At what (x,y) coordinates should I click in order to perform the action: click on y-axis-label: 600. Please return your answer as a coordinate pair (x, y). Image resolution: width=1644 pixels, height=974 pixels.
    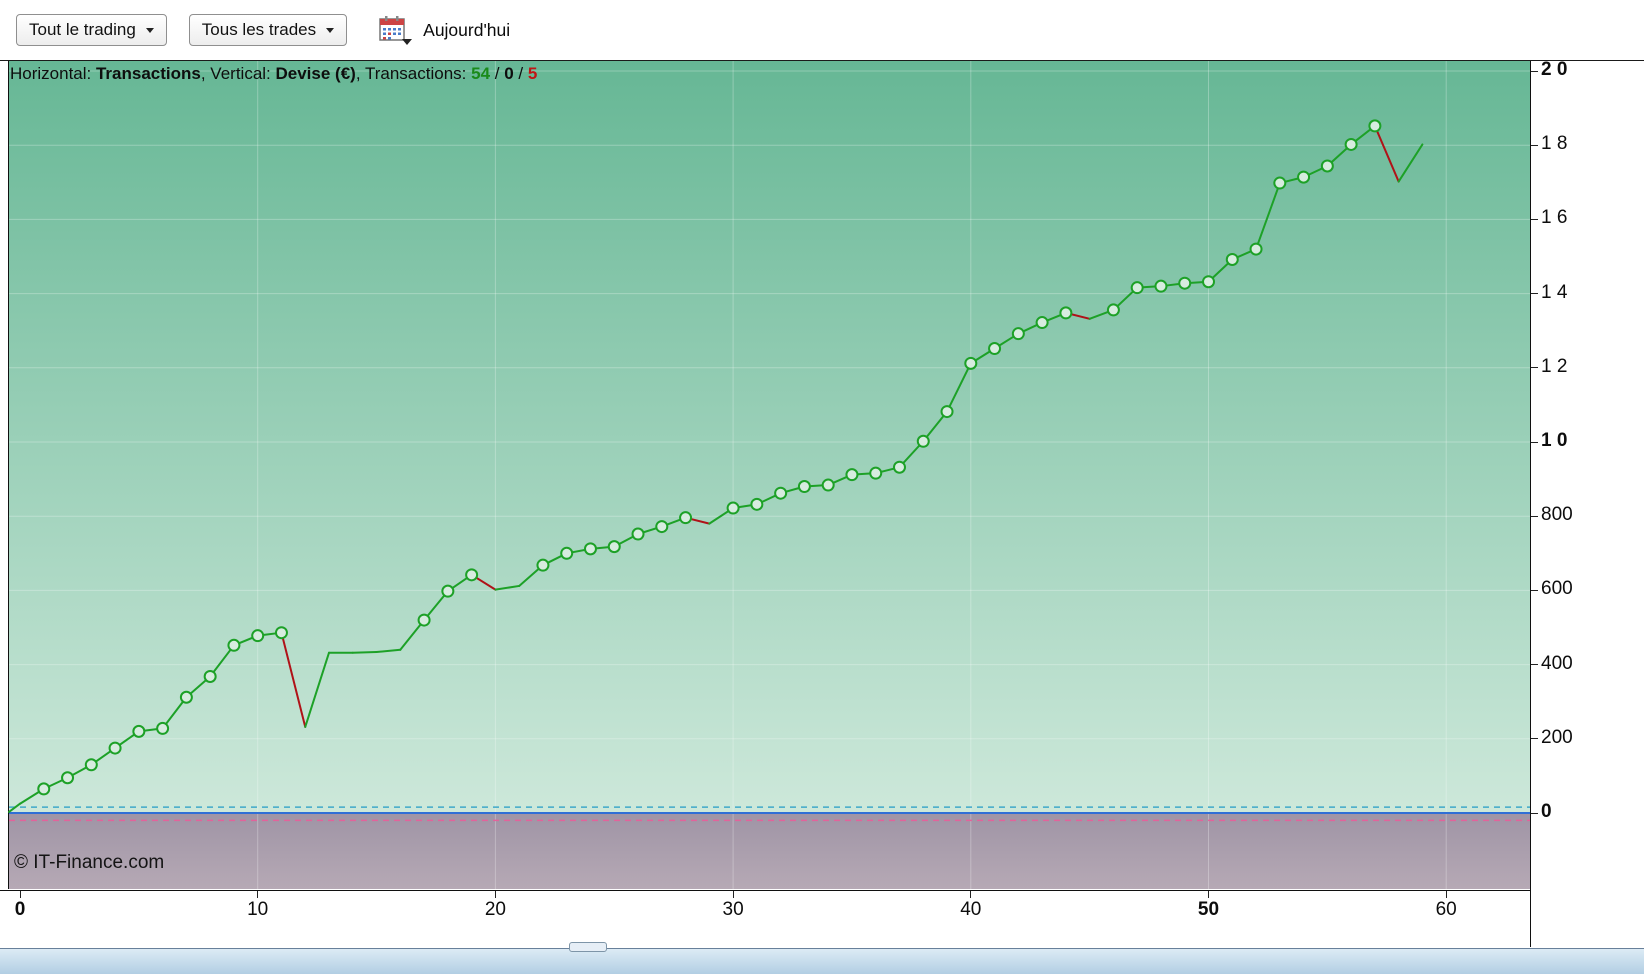
    Looking at the image, I should click on (1557, 589).